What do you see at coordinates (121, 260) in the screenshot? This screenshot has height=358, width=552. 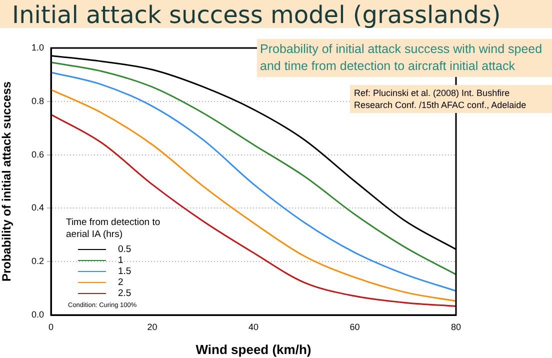 I see `legend-label: 1` at bounding box center [121, 260].